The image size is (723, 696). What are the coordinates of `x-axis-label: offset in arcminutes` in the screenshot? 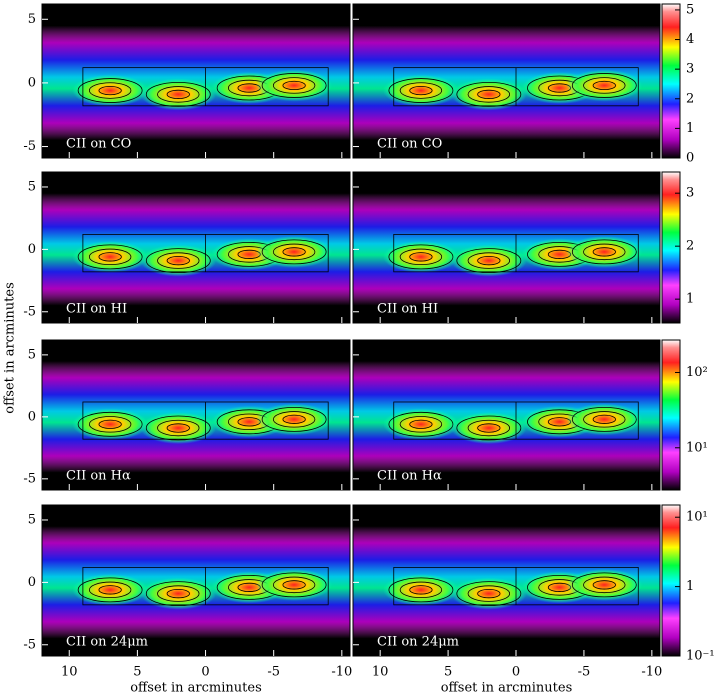 It's located at (507, 688).